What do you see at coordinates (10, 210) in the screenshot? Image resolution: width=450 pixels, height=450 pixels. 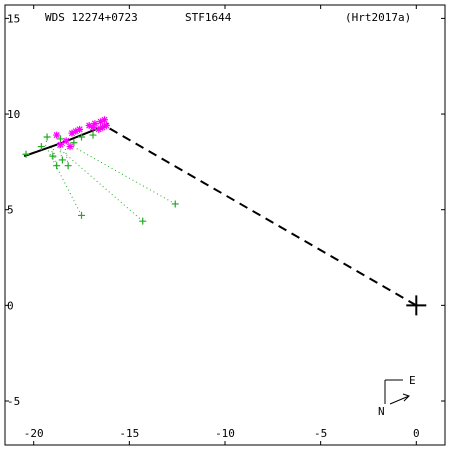 I see `y-tick-label: 5` at bounding box center [10, 210].